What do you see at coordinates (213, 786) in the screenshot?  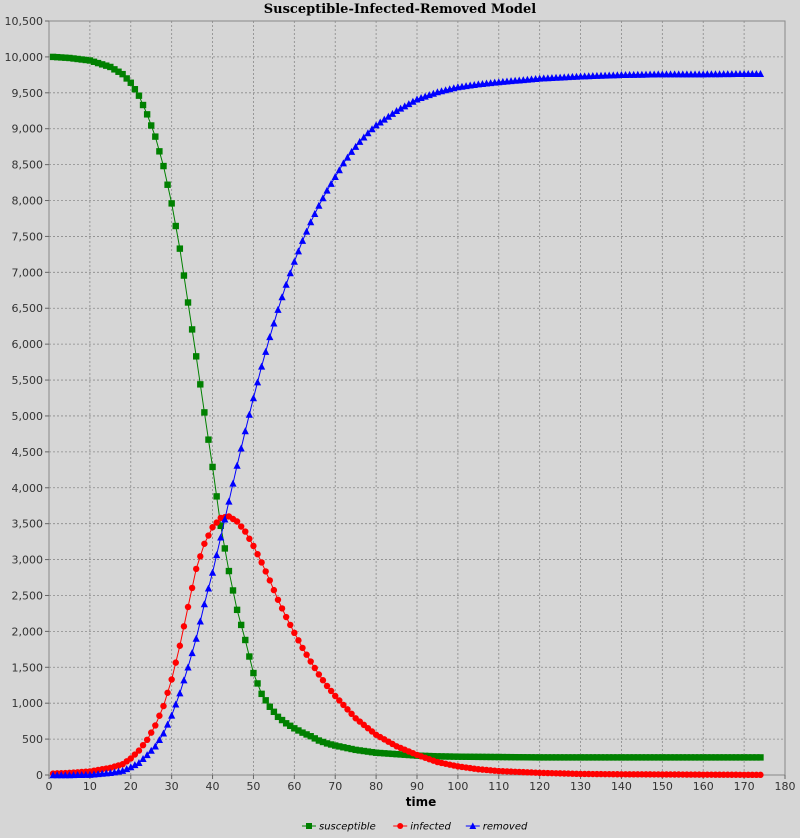 I see `x-tick-label: 40` at bounding box center [213, 786].